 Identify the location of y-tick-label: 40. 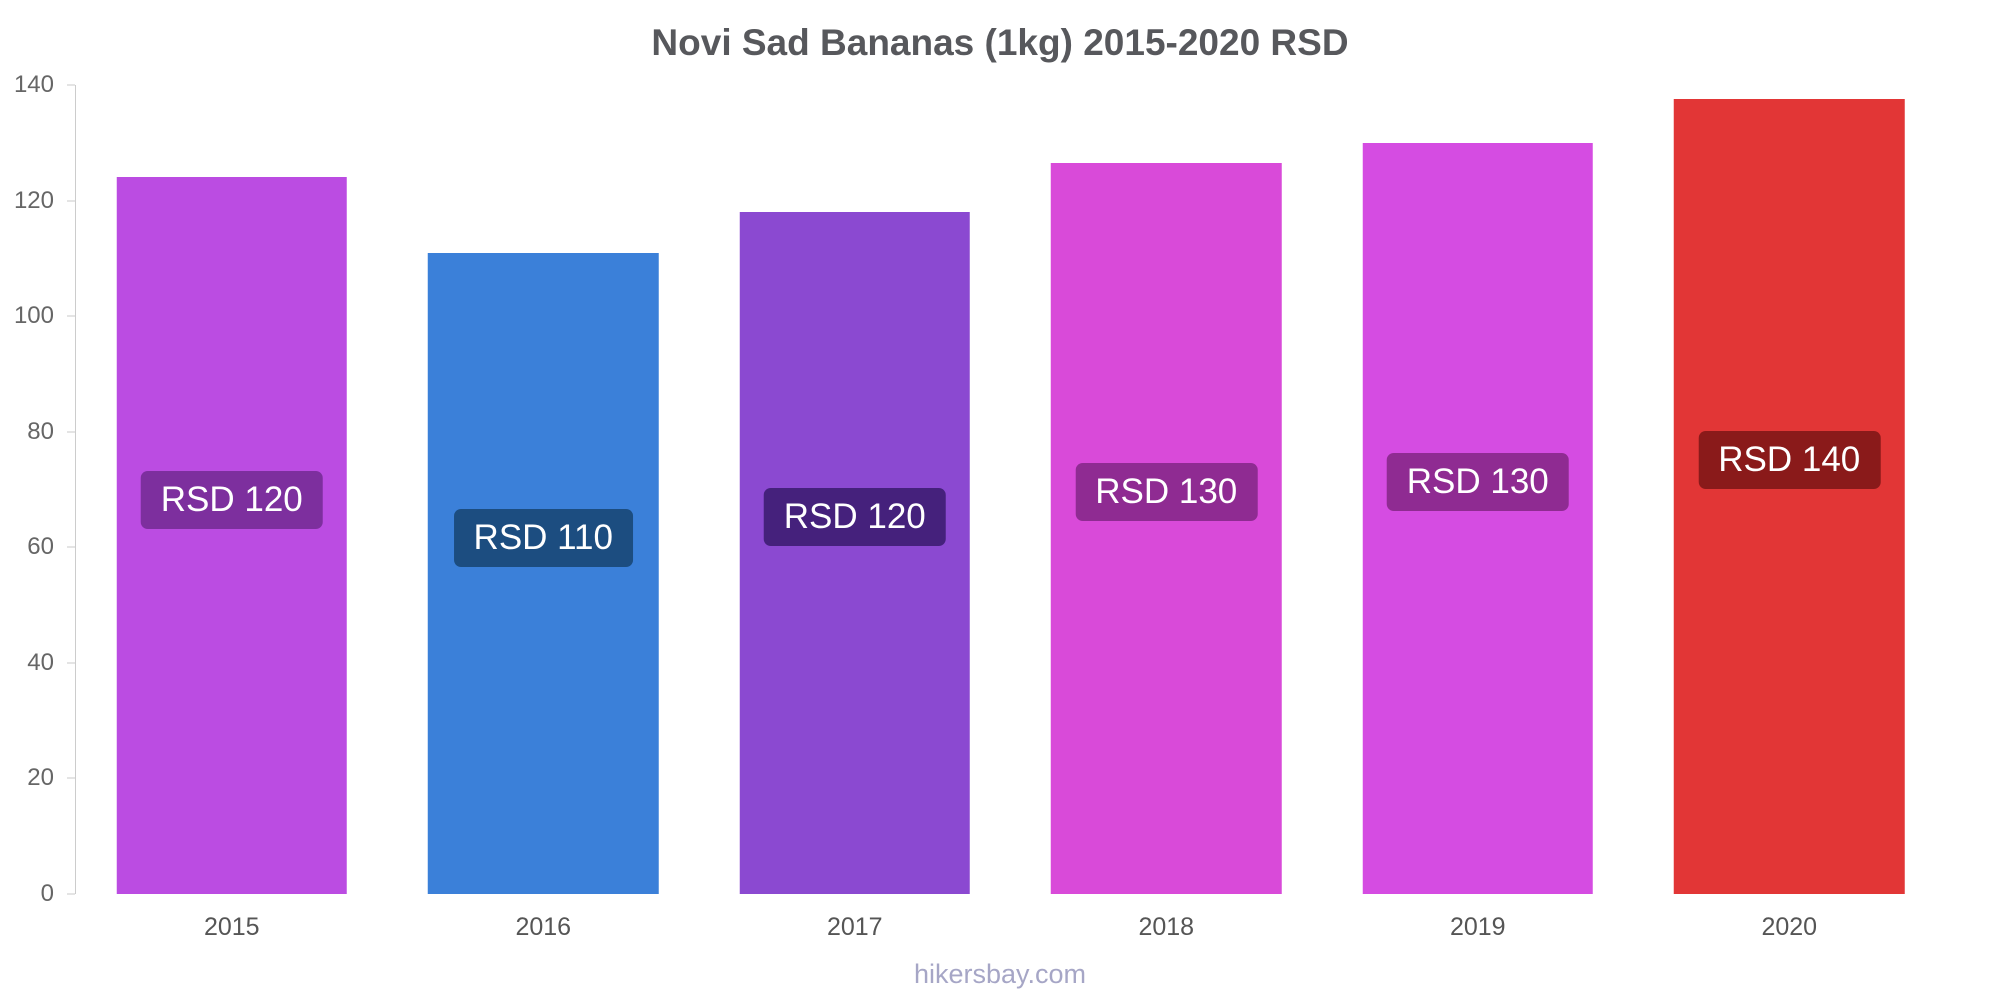
(40, 662).